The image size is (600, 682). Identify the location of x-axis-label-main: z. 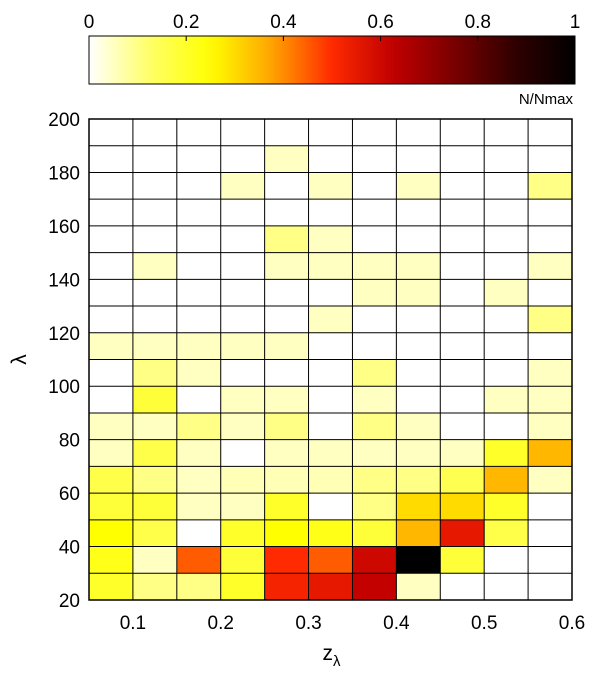
(328, 653).